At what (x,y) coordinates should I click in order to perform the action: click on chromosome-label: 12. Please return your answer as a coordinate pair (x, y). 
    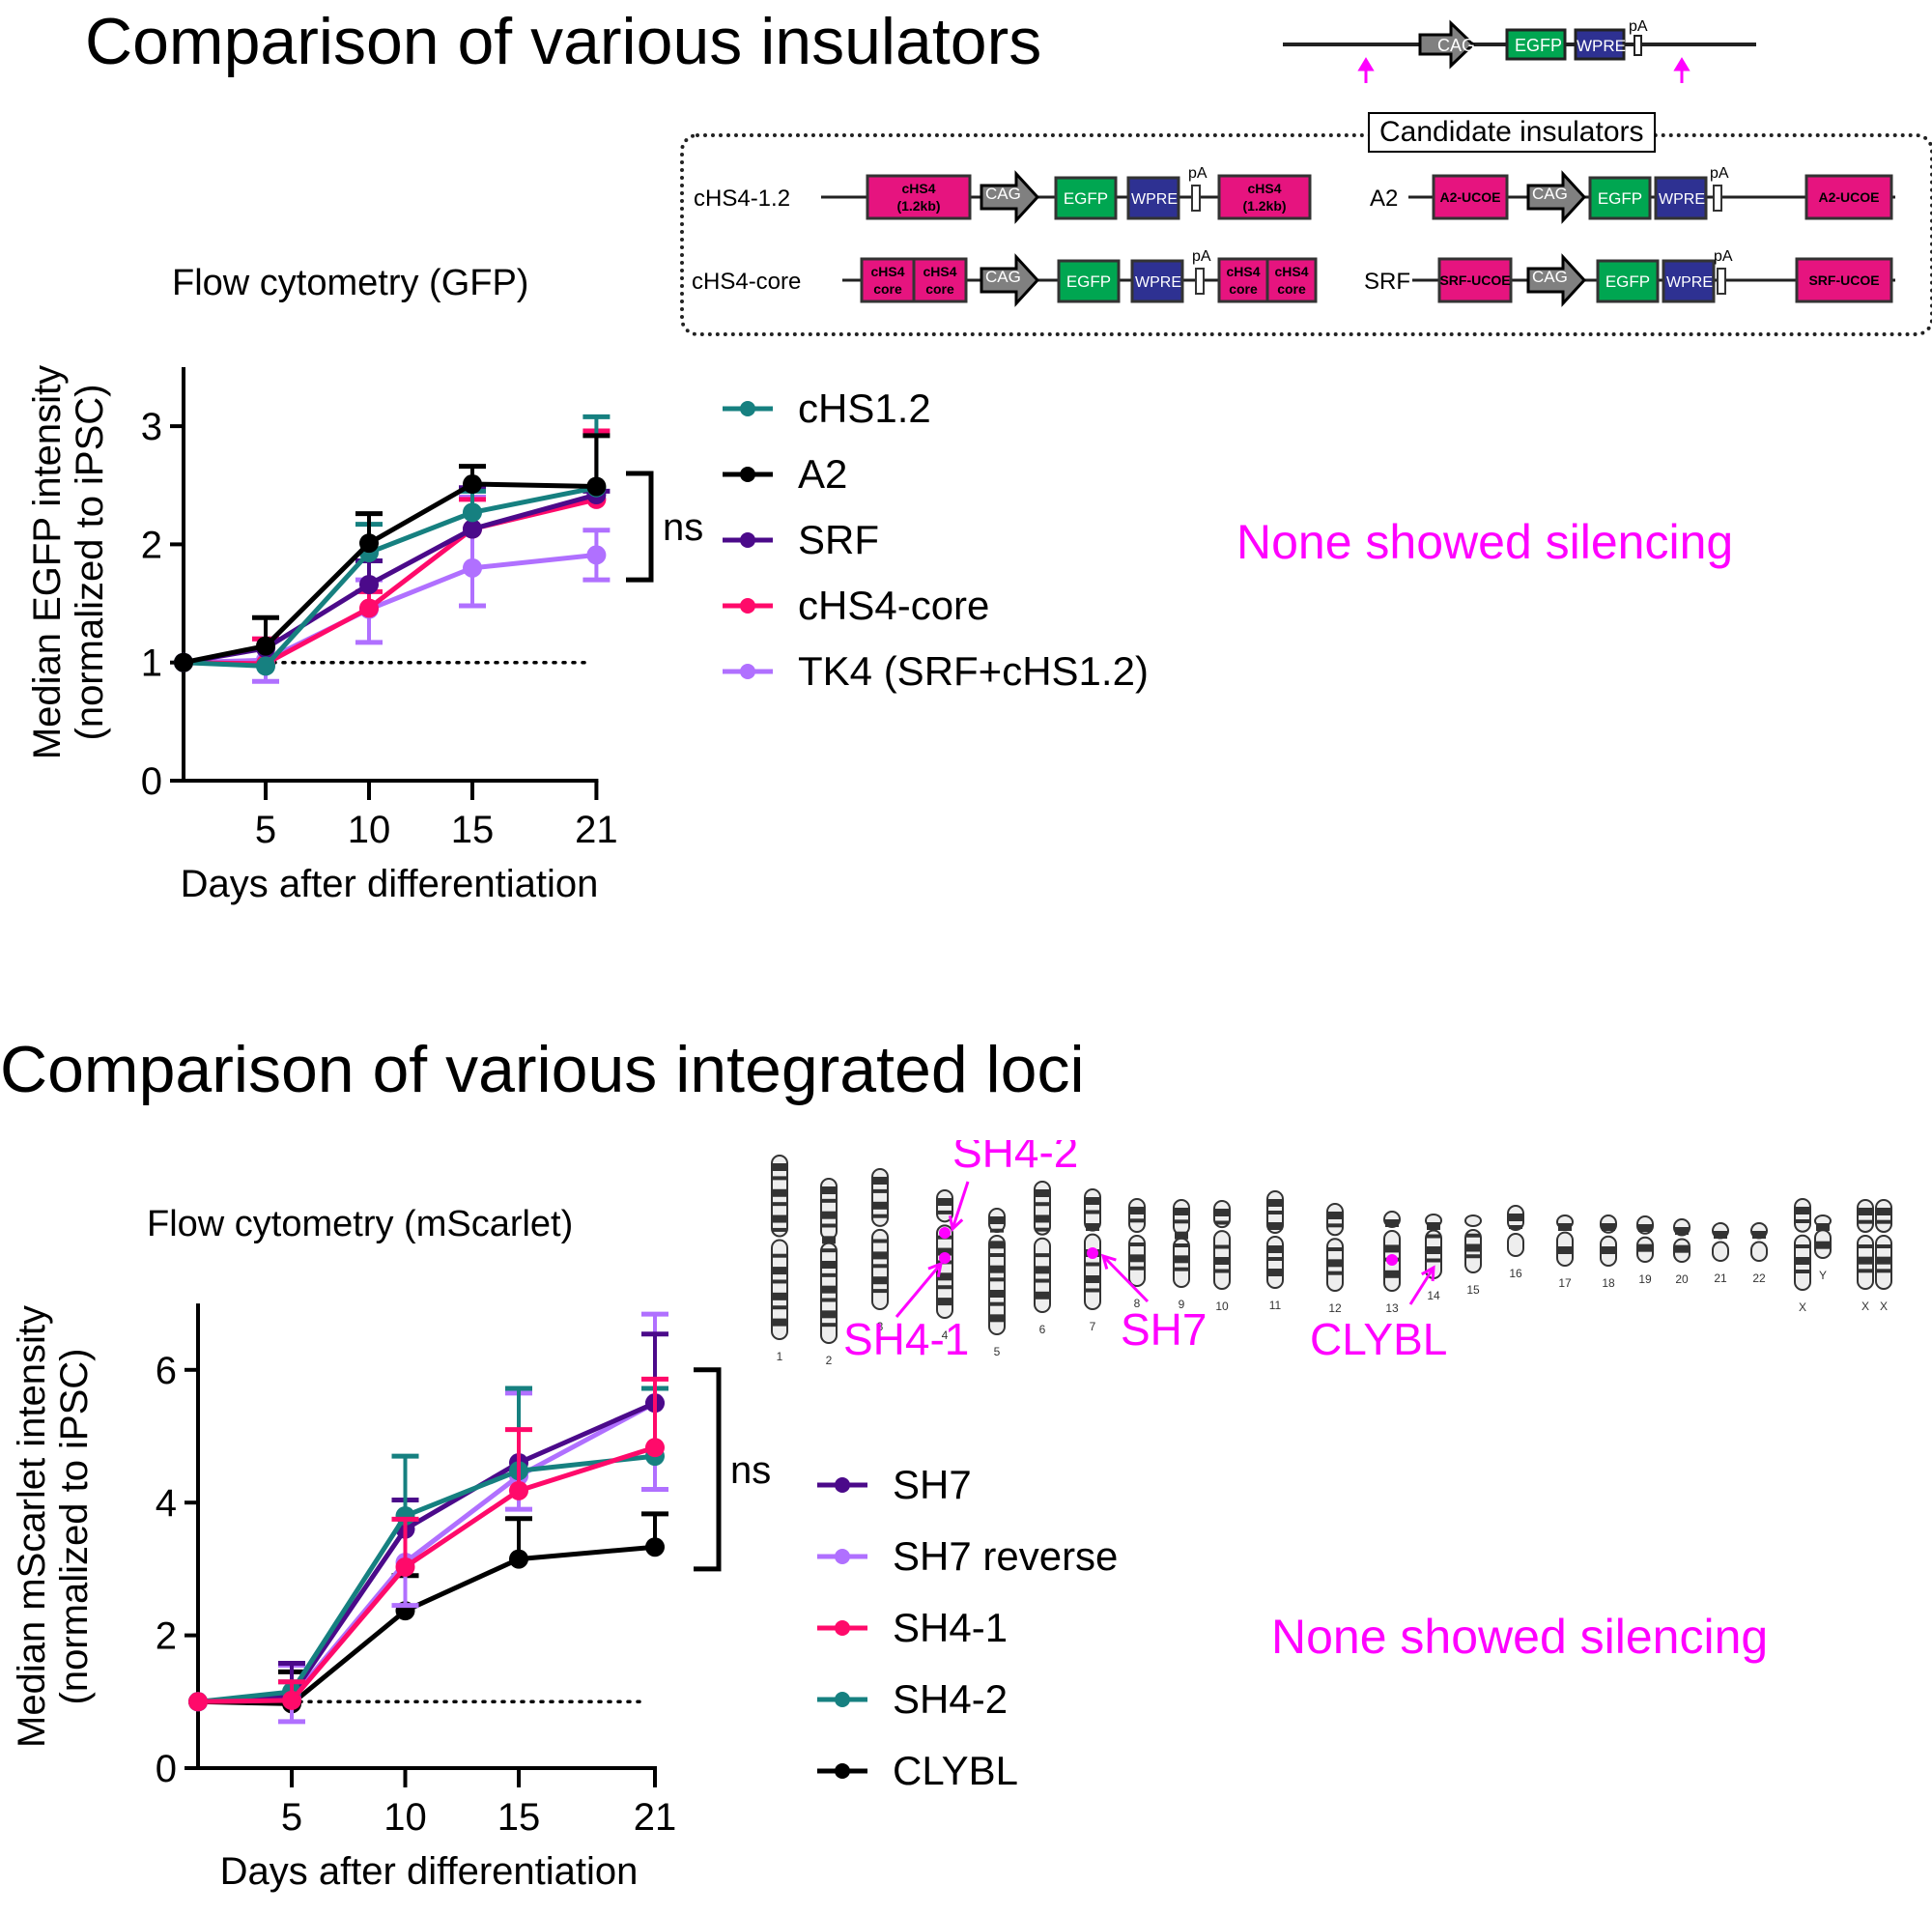
    Looking at the image, I should click on (1335, 1308).